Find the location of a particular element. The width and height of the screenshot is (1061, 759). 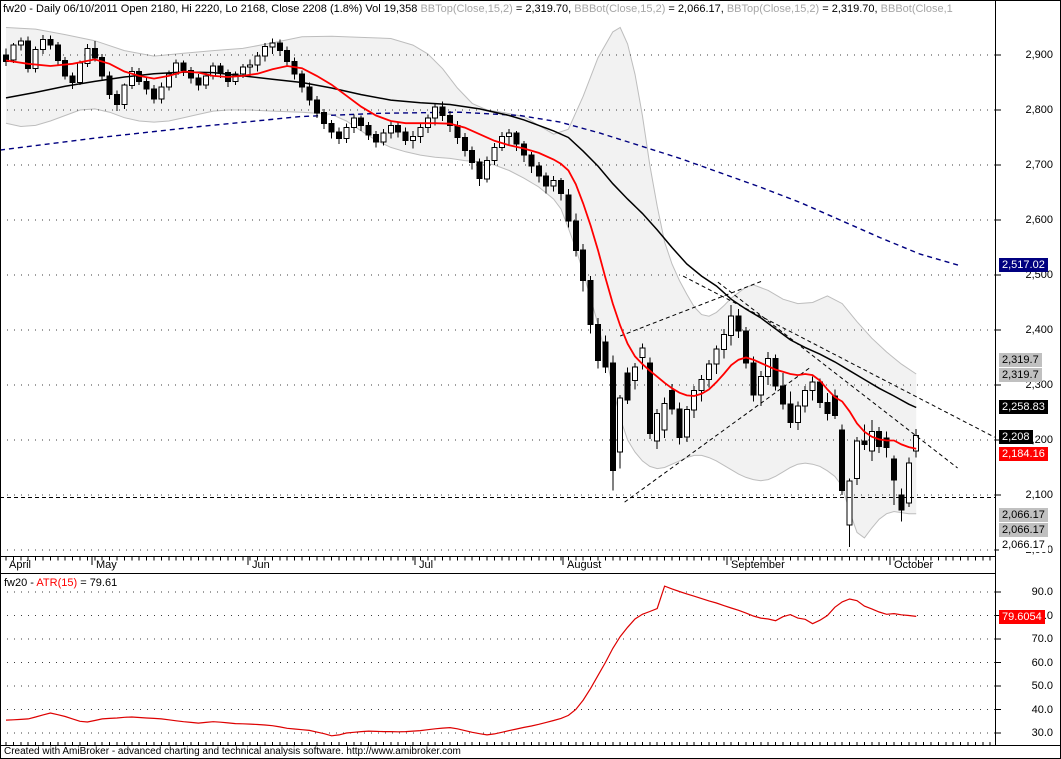

price-axis-label: 2,800 is located at coordinates (1039, 110).